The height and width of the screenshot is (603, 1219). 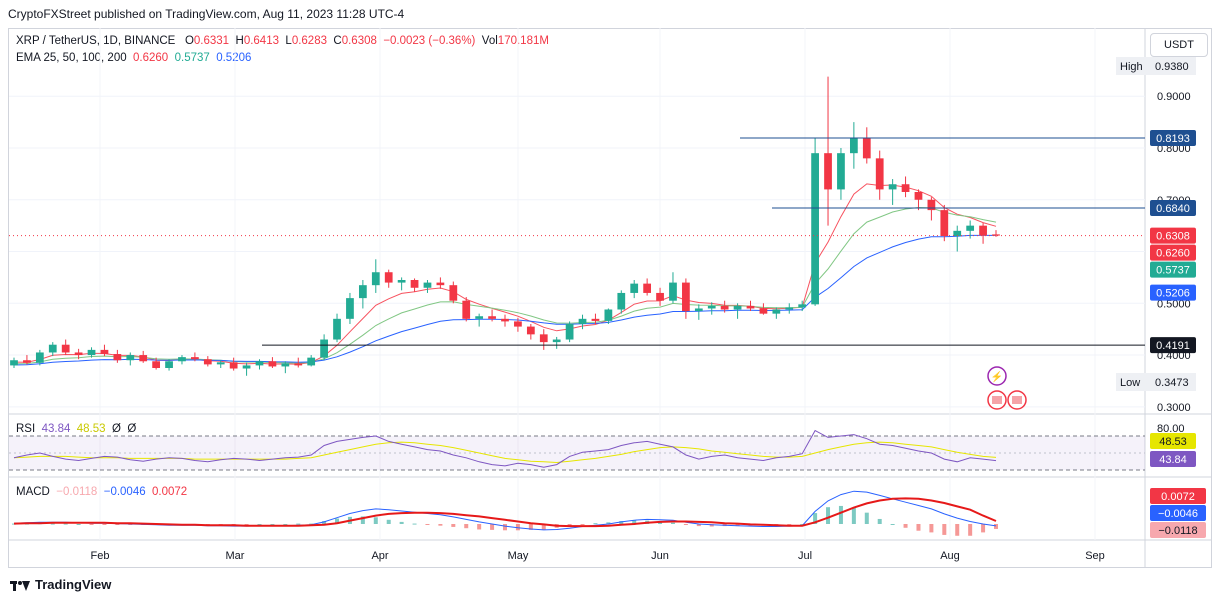 What do you see at coordinates (73, 584) in the screenshot?
I see `tradingview-brand: TradingView` at bounding box center [73, 584].